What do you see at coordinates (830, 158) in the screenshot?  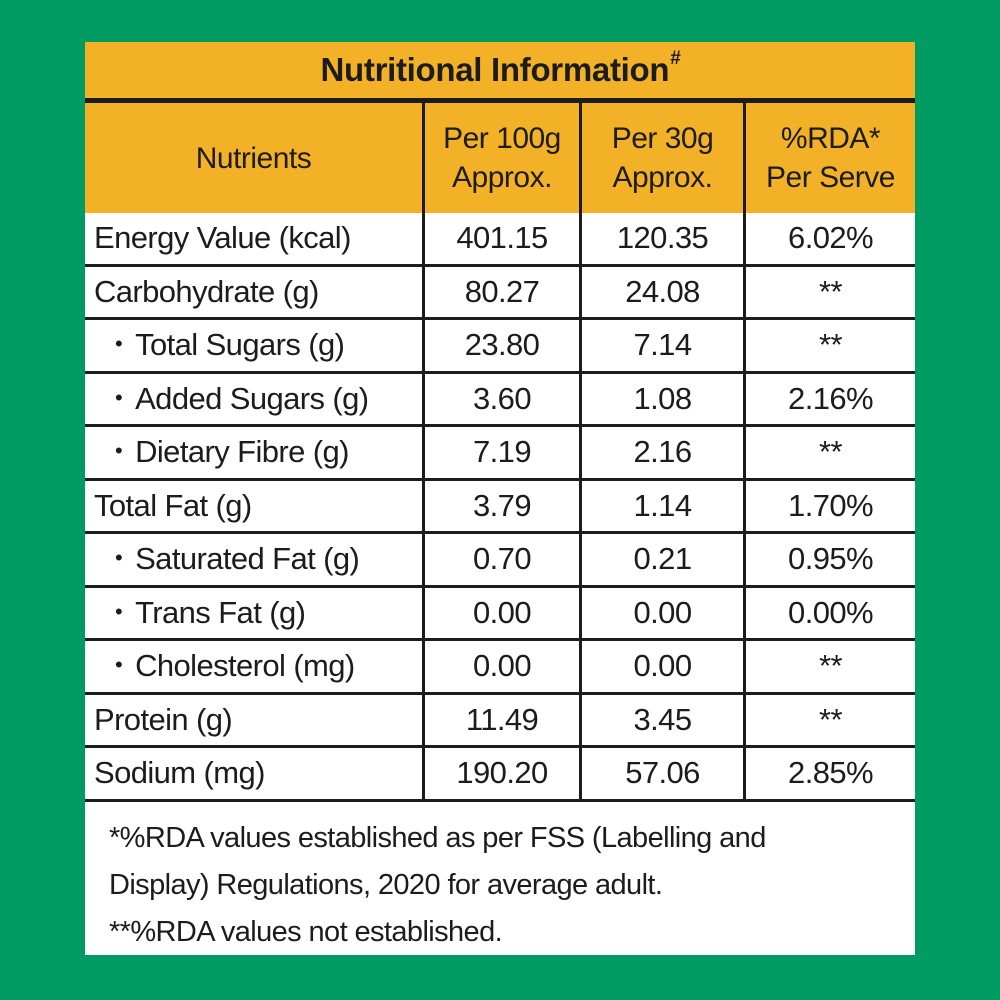 I see `column-header-rda: %RDA* Per Serve` at bounding box center [830, 158].